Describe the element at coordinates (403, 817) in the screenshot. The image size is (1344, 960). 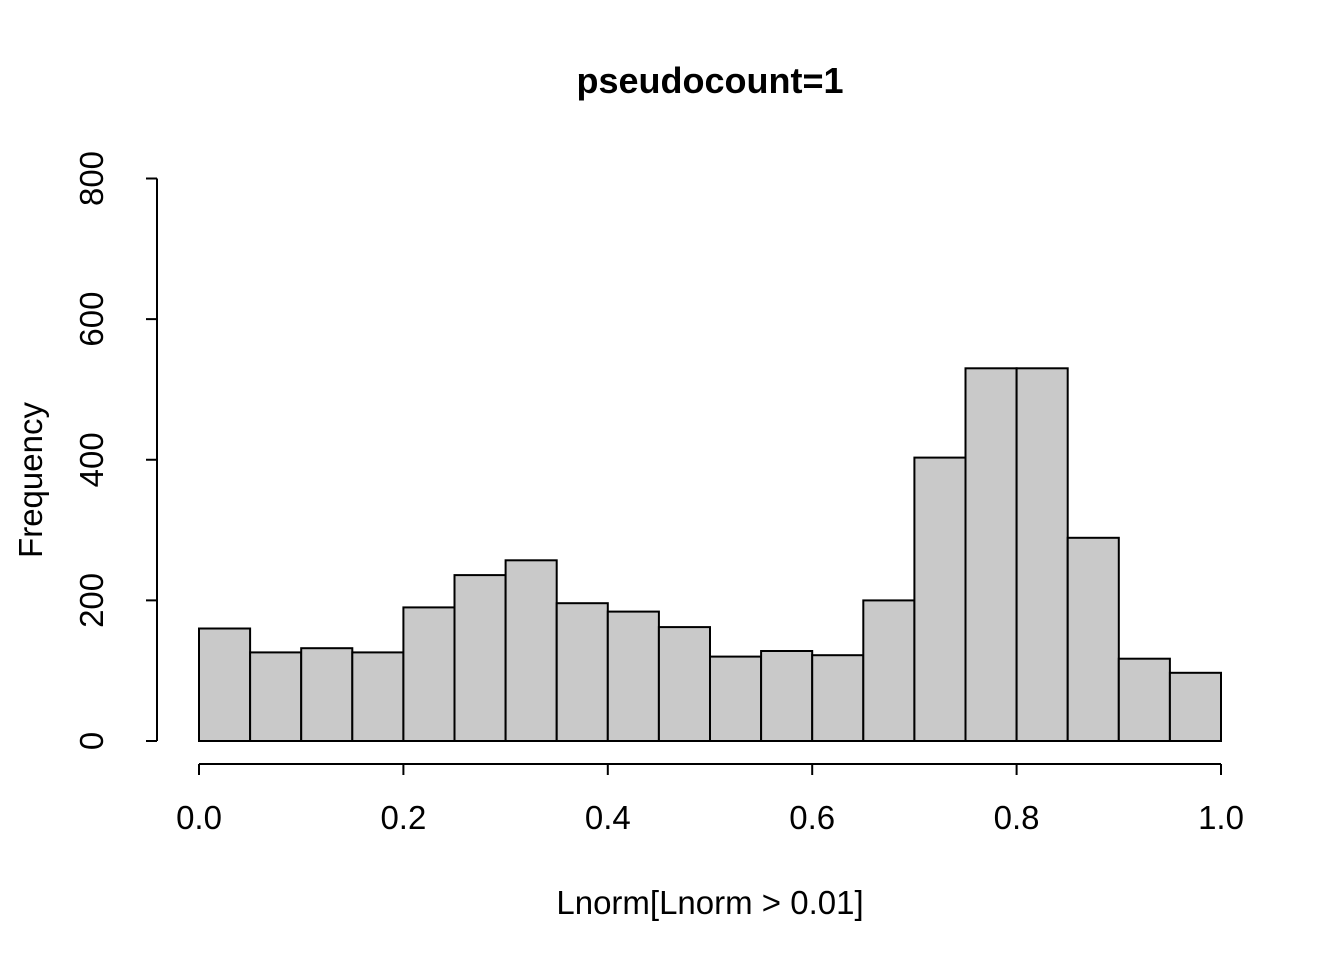
I see `x-tick-label: 0.2` at that location.